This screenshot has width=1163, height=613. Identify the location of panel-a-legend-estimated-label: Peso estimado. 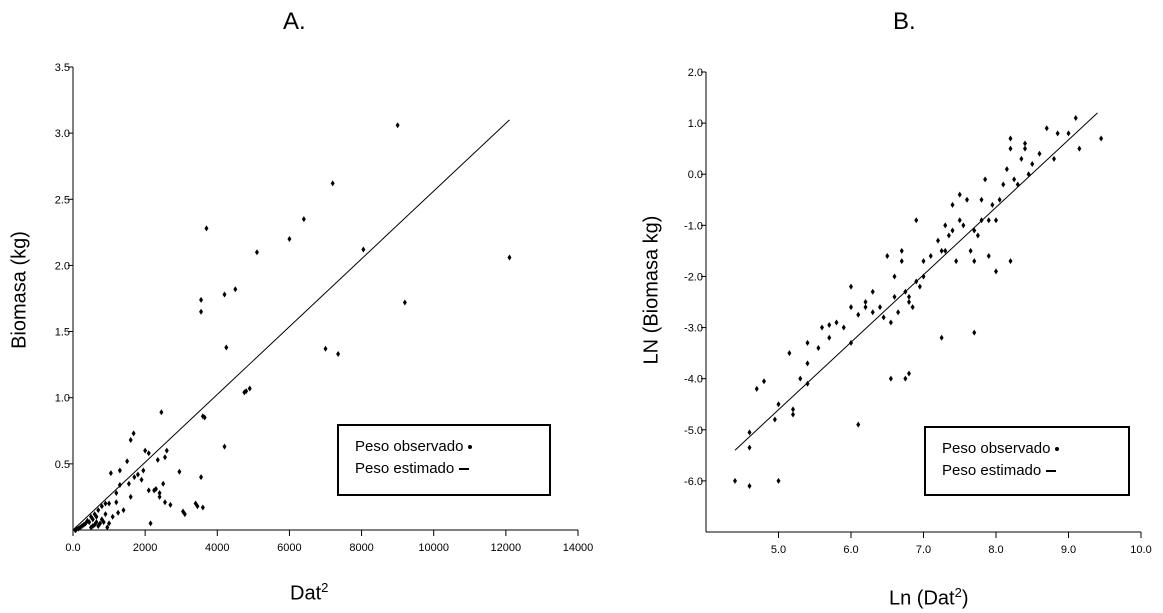
(405, 468).